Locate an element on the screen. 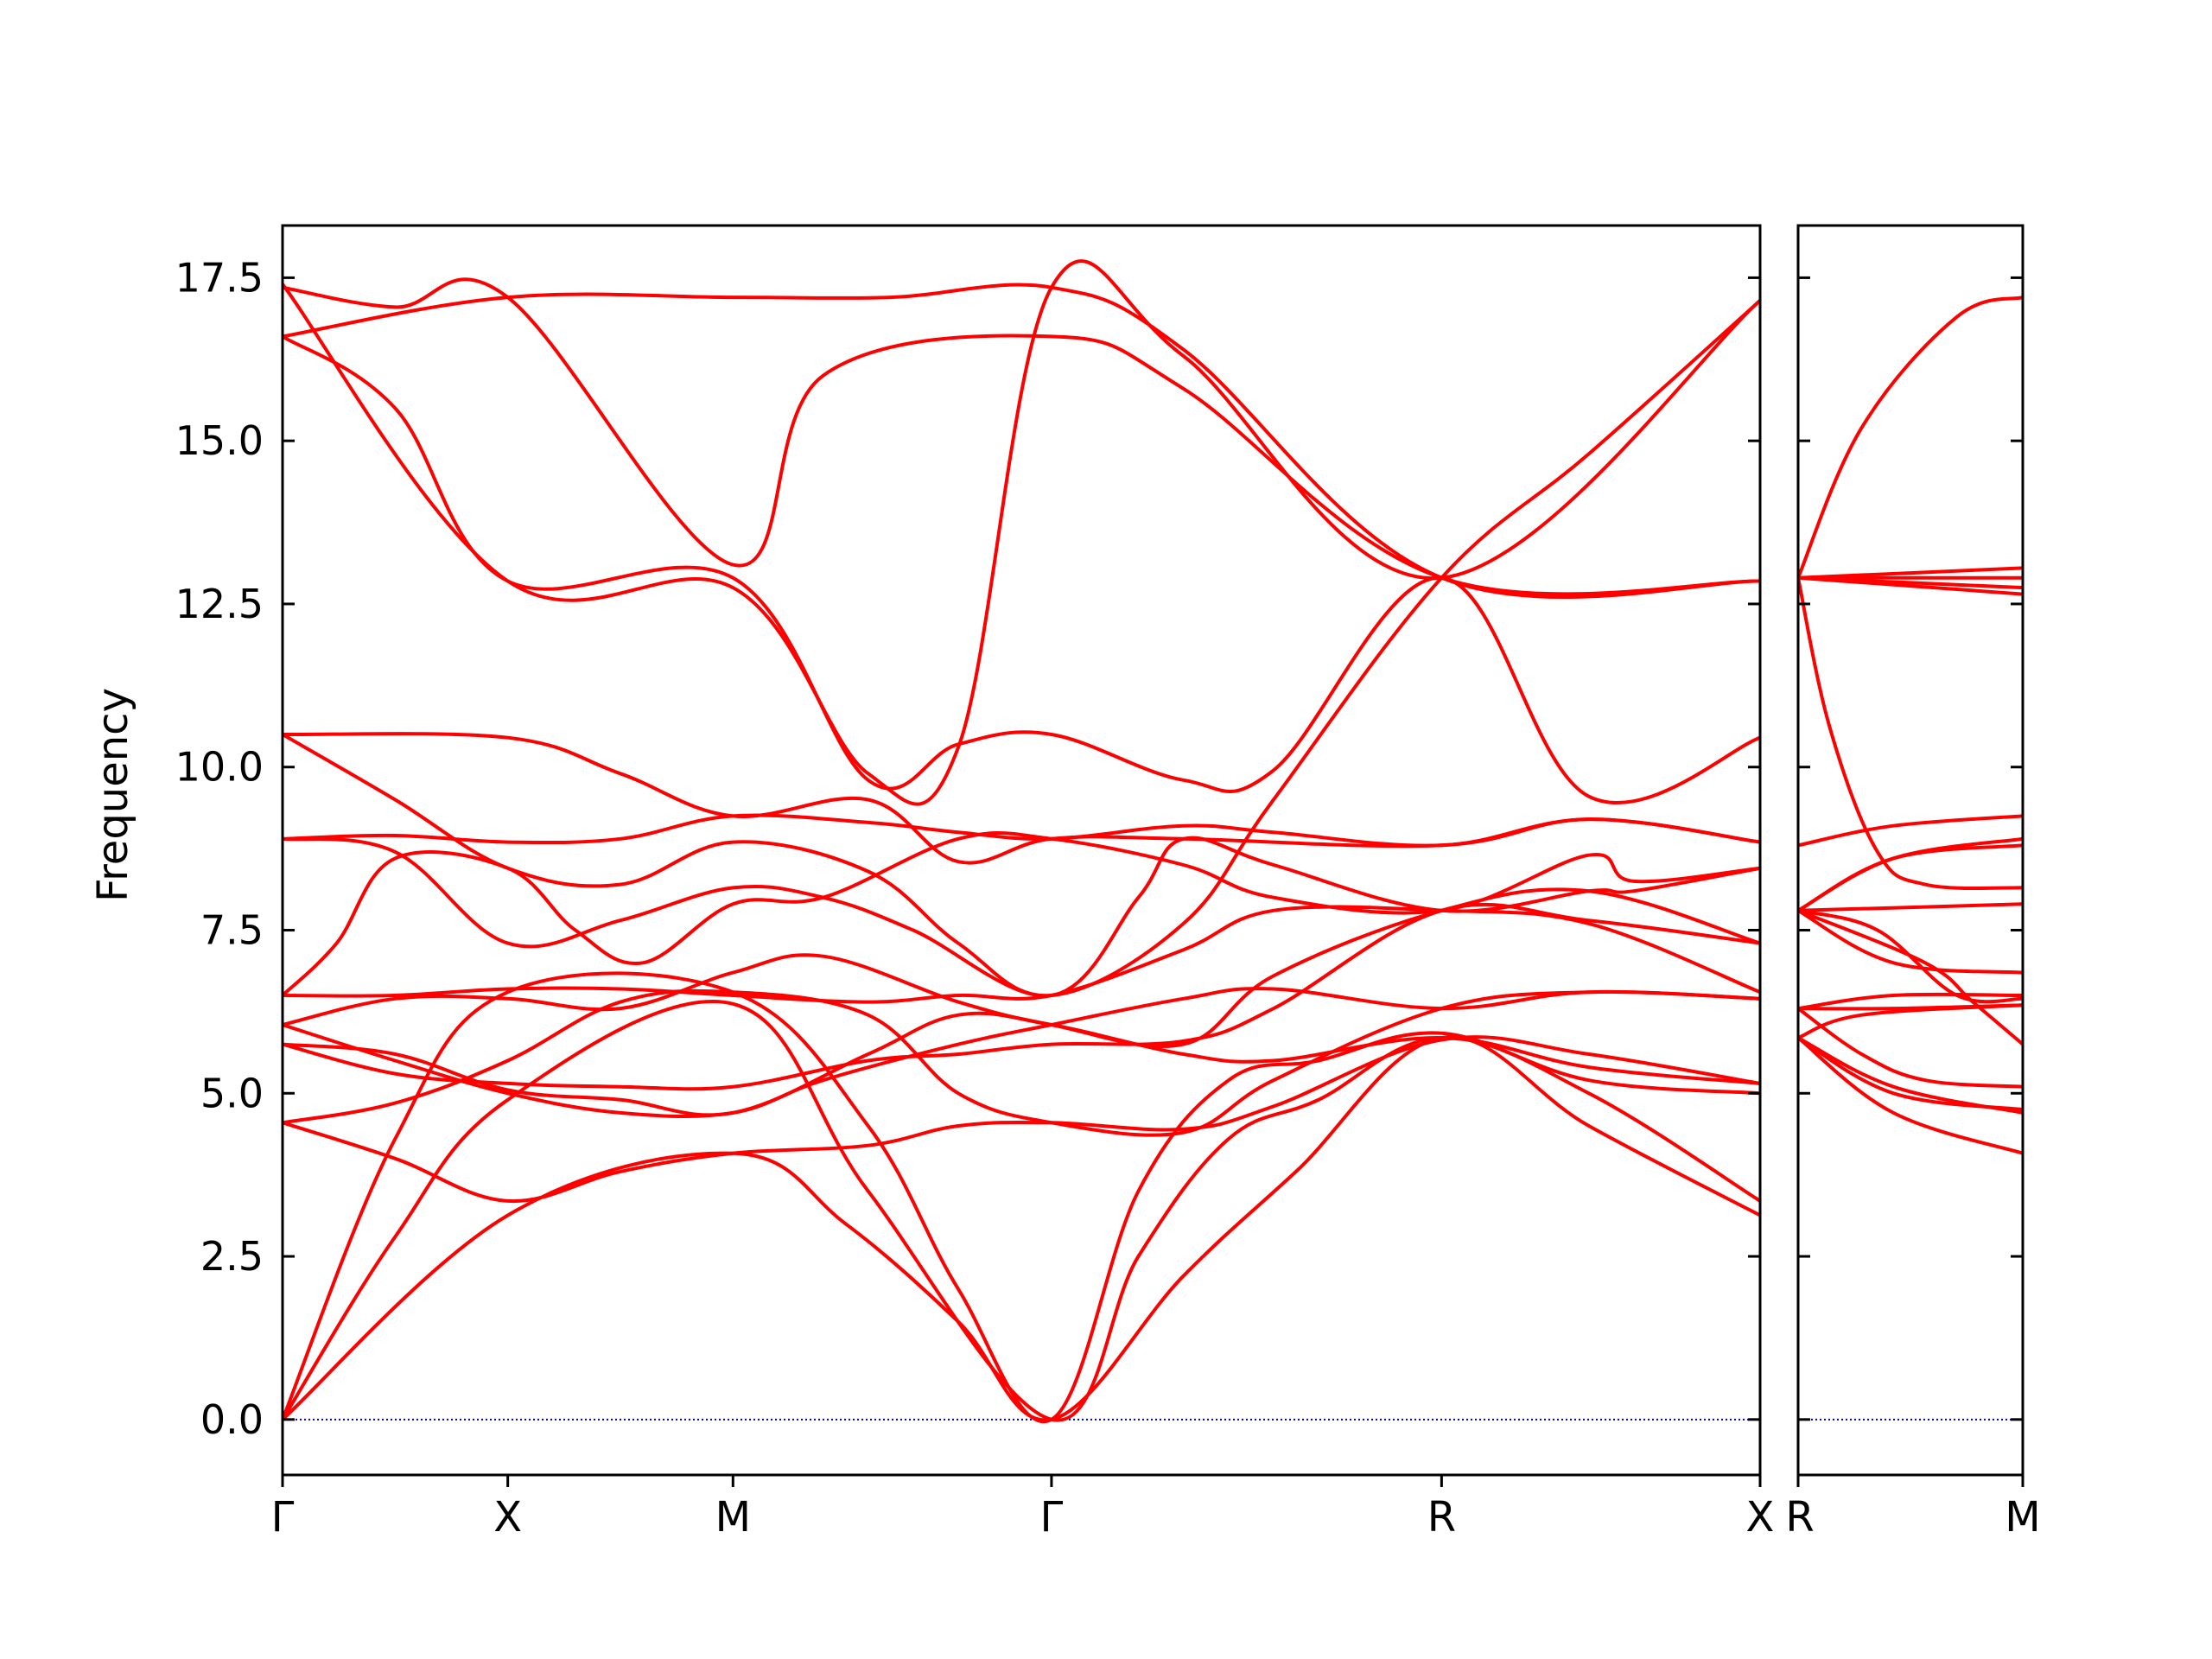 Image resolution: width=2212 pixels, height=1659 pixels. band-line-r1 is located at coordinates (1910, 438).